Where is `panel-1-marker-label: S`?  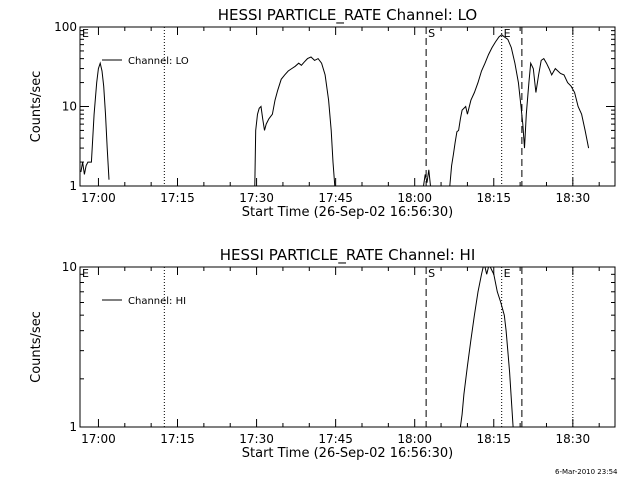
panel-1-marker-label: S is located at coordinates (431, 33).